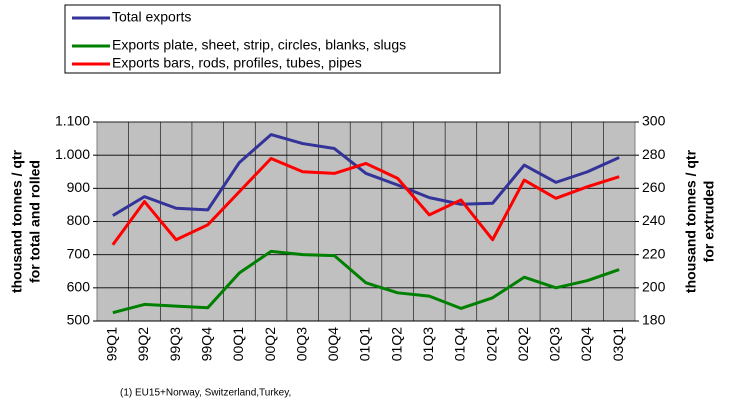 The image size is (729, 400). Describe the element at coordinates (654, 154) in the screenshot. I see `y2-tick-label: 280` at that location.